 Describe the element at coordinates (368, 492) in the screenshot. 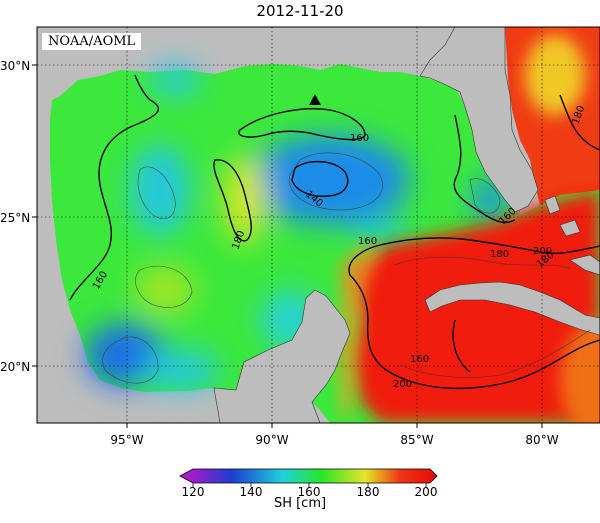

I see `colorbar-tick-label: 180` at that location.